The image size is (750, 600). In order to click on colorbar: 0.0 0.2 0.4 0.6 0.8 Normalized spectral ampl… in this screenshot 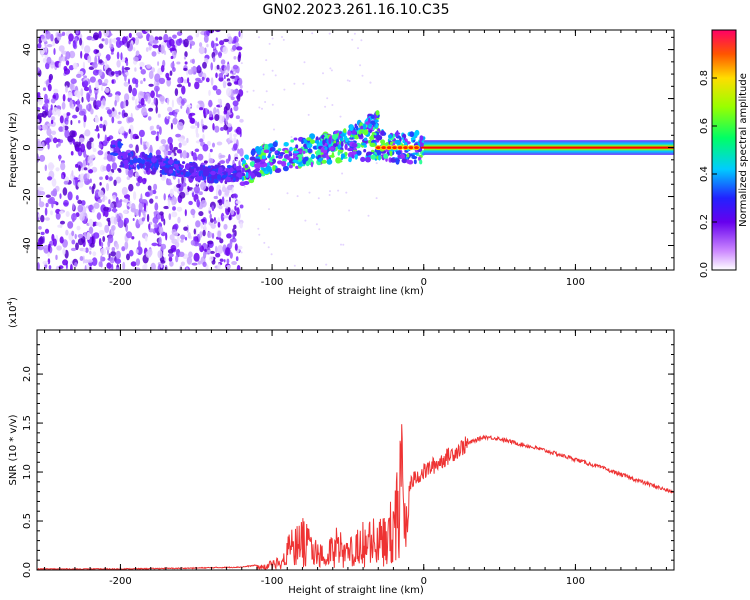, I will do `click(724, 153)`.